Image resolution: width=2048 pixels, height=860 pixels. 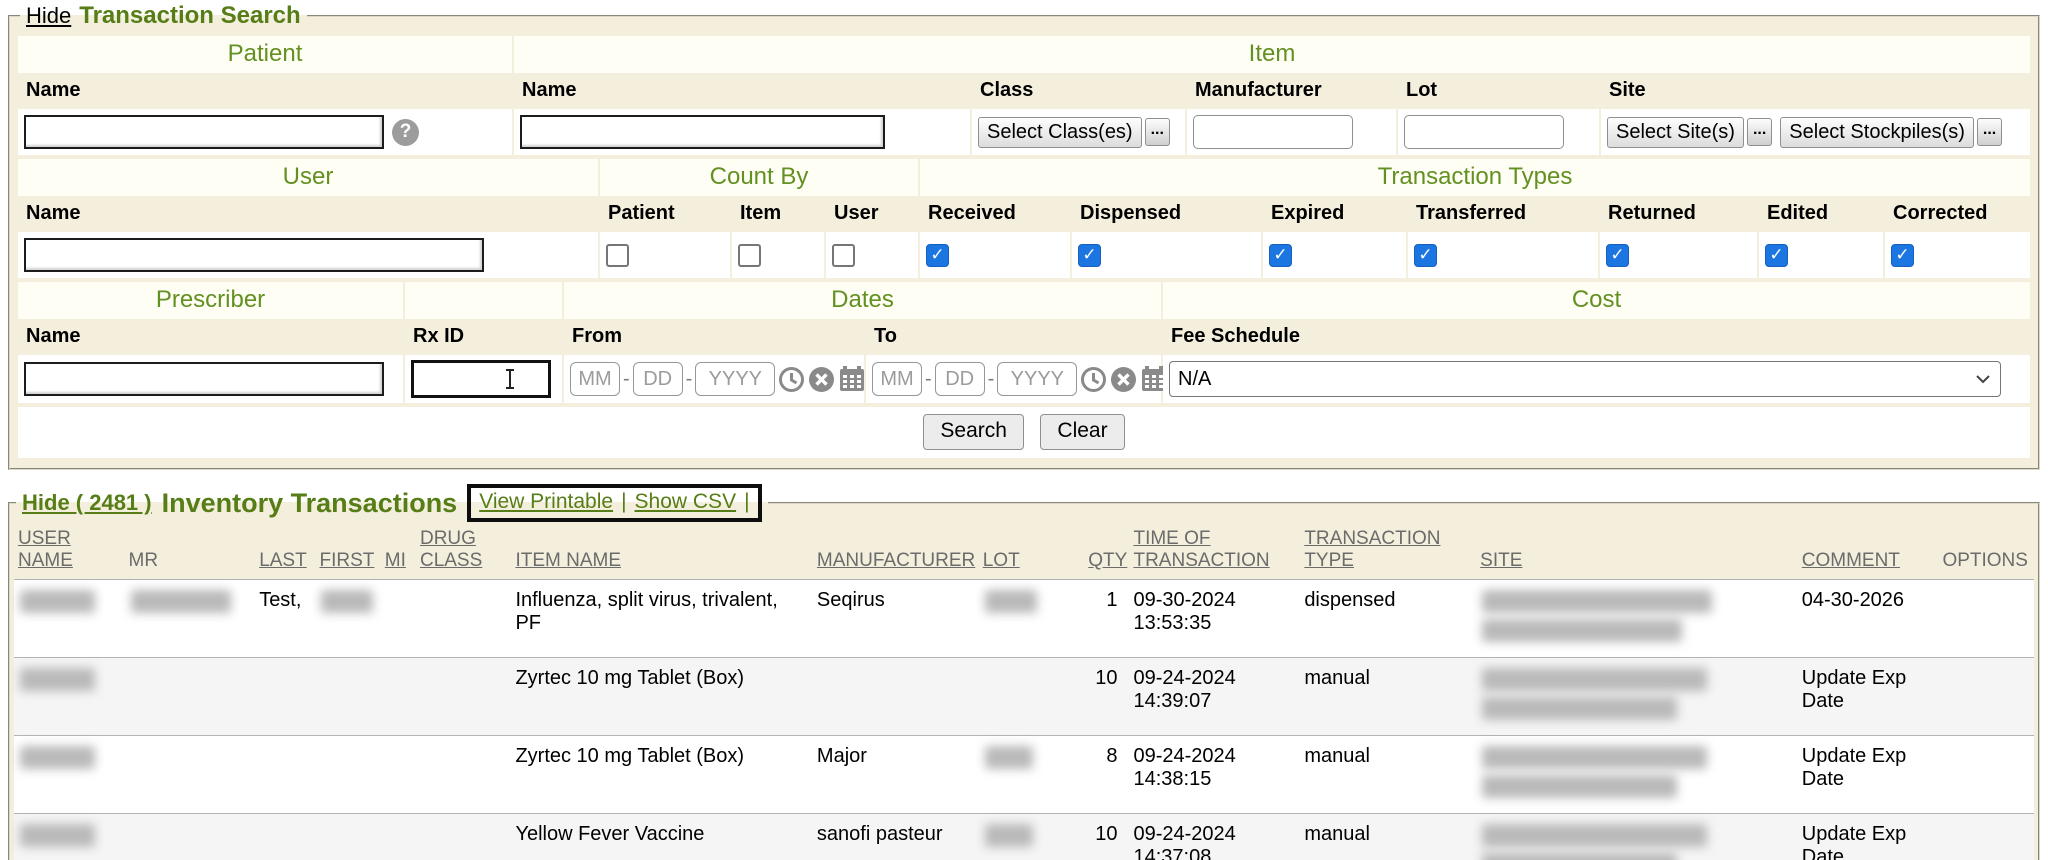 I want to click on column-header-drug_class: DRUG CLASS, so click(x=463, y=552).